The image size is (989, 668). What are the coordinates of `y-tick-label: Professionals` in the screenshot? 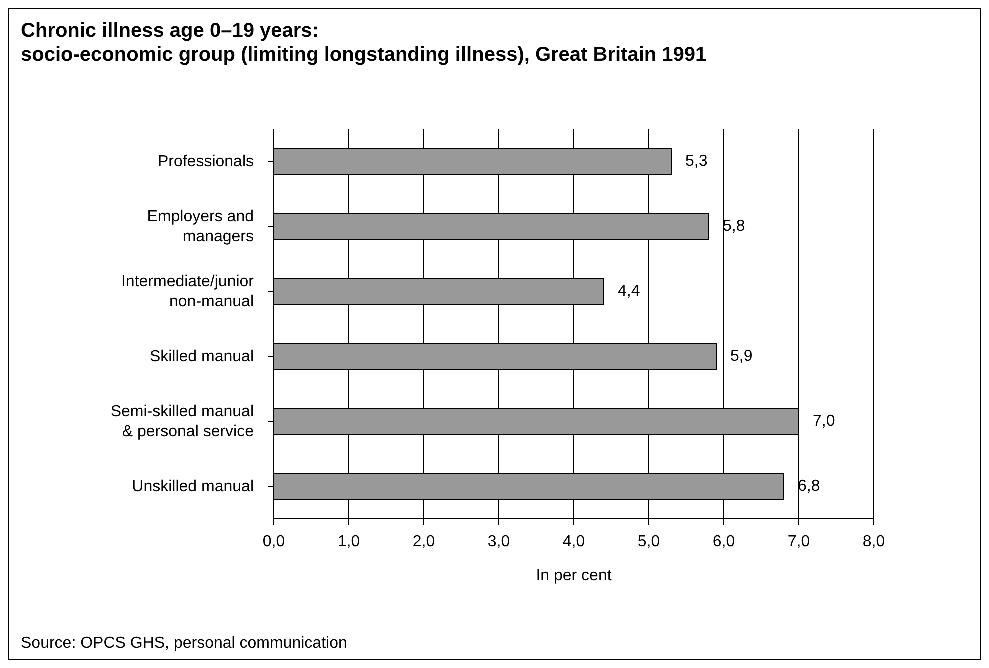 It's located at (206, 161).